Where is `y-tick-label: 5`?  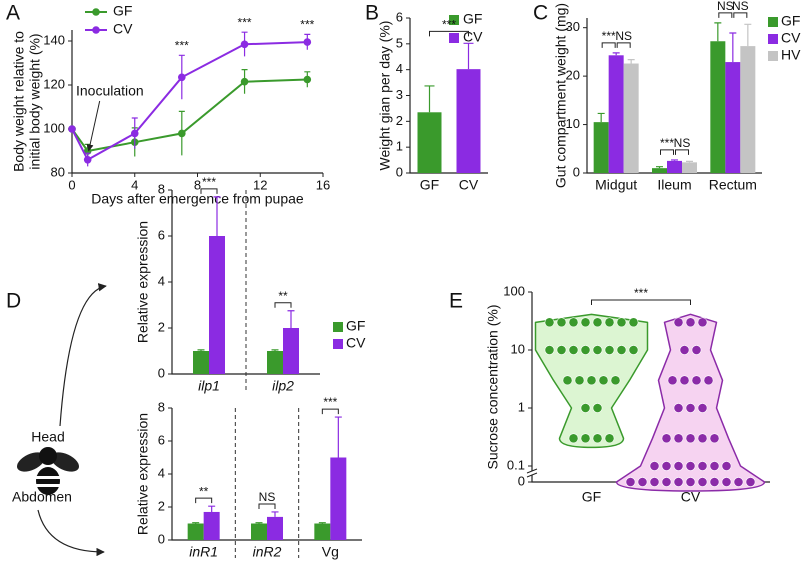
y-tick-label: 5 is located at coordinates (399, 42).